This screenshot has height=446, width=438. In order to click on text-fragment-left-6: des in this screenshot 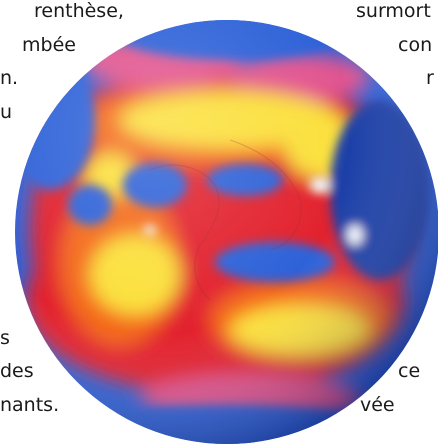, I will do `click(17, 371)`.